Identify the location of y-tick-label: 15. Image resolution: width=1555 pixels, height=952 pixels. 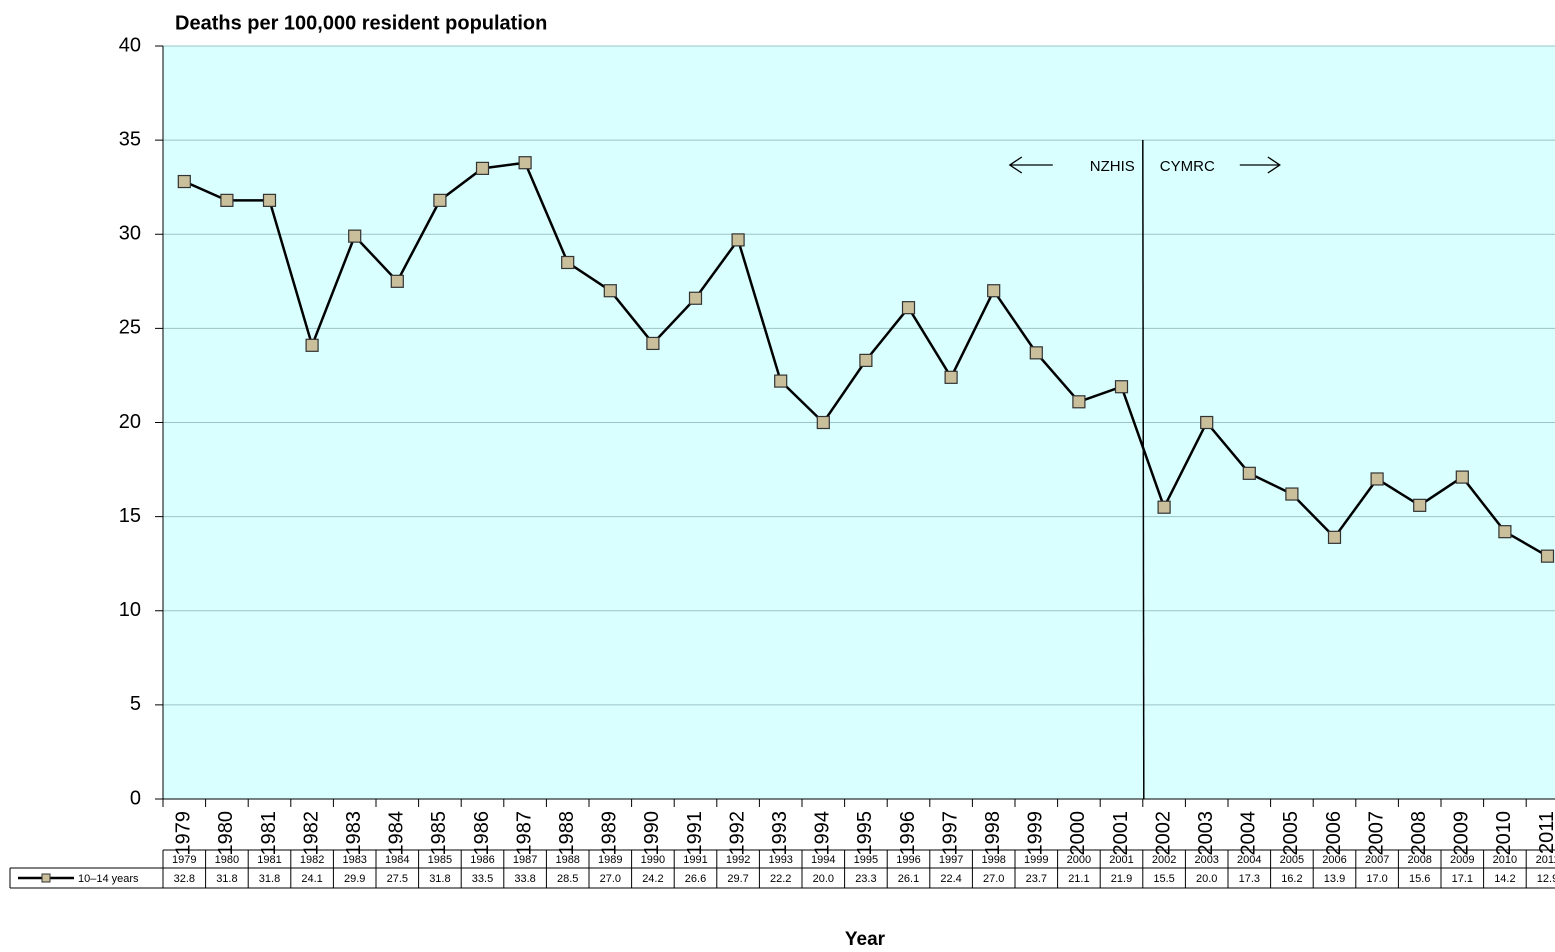
(130, 516).